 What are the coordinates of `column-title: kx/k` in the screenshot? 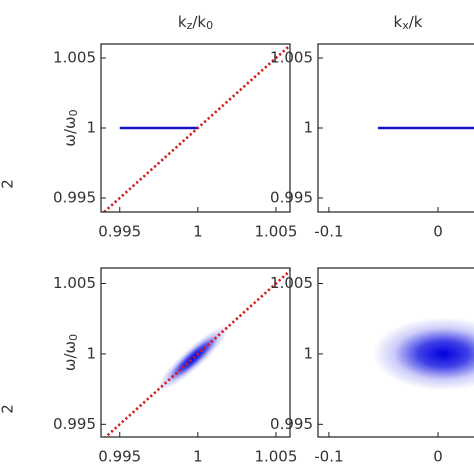 It's located at (408, 23).